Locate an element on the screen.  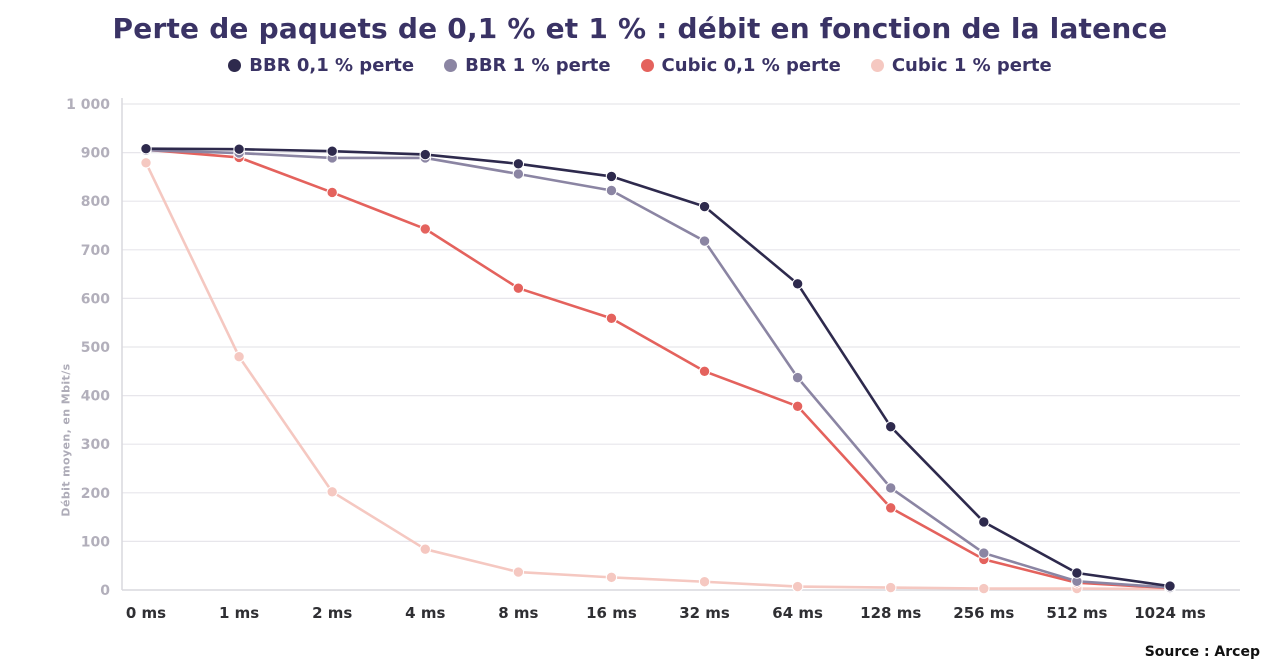
legend-item-0: BBR 0,1 % perte is located at coordinates (321, 65).